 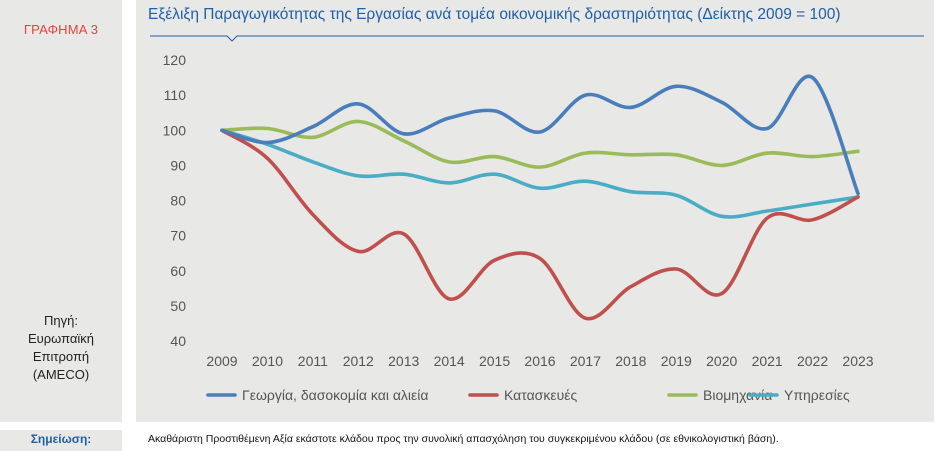 I want to click on source-line: (AMECO), so click(x=61, y=374).